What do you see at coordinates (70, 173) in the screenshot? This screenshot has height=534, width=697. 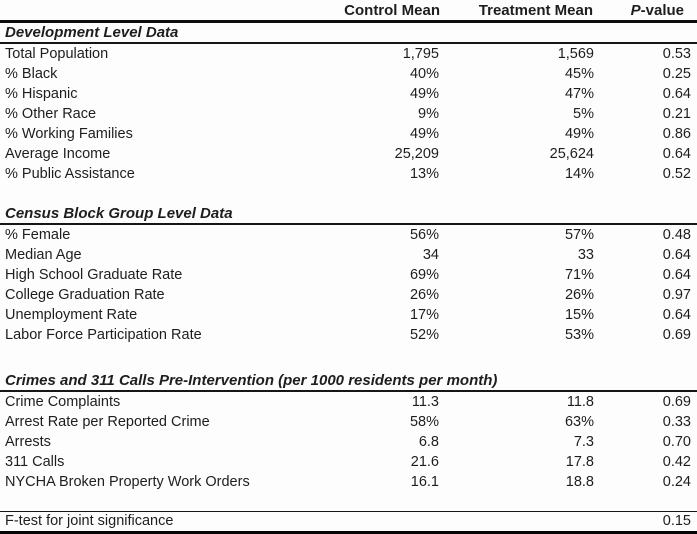 I see `row-label: % Public Assistance` at bounding box center [70, 173].